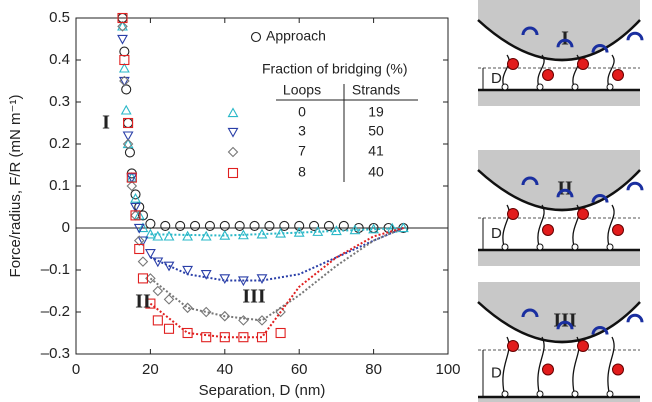  What do you see at coordinates (376, 90) in the screenshot?
I see `legend-column: Strands` at bounding box center [376, 90].